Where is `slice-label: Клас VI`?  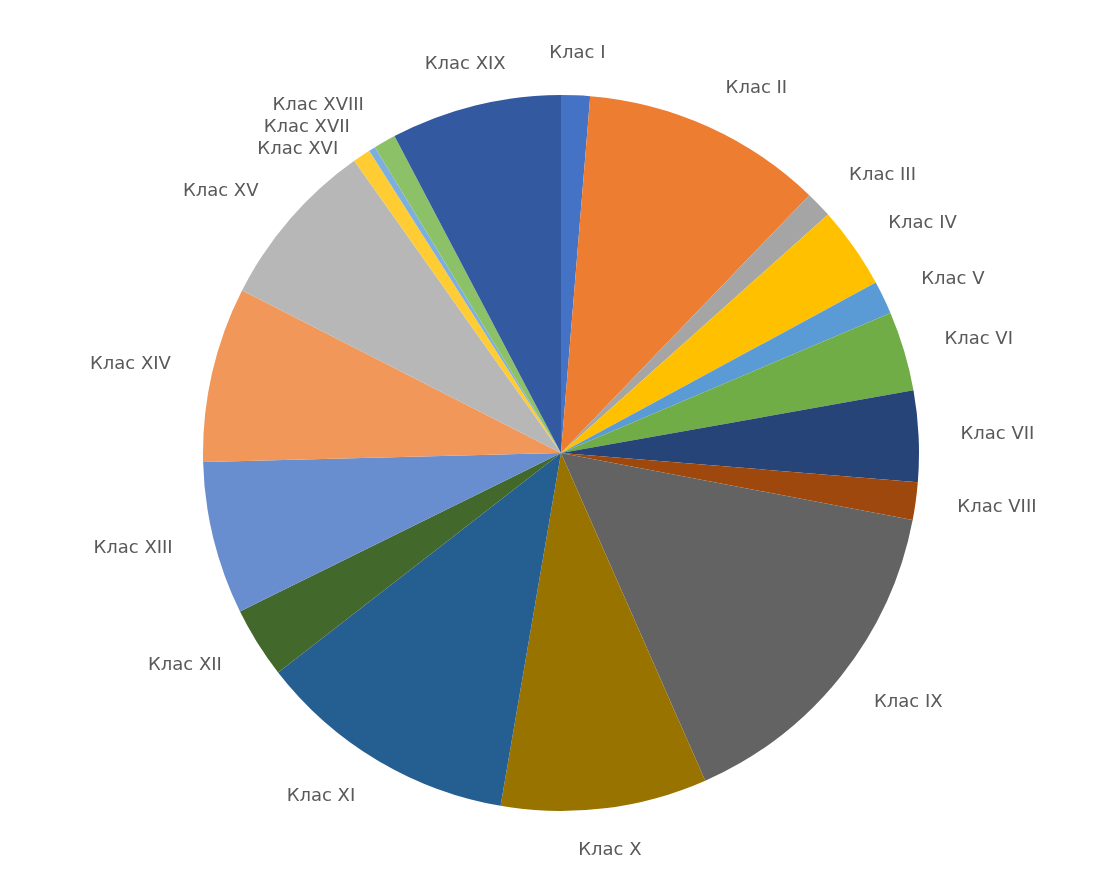 slice-label: Клас VI is located at coordinates (978, 337).